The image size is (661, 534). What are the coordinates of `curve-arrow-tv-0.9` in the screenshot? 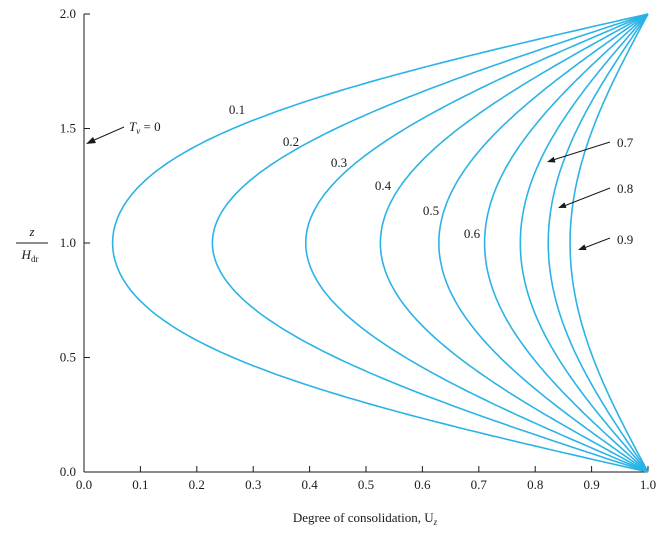 It's located at (597, 243).